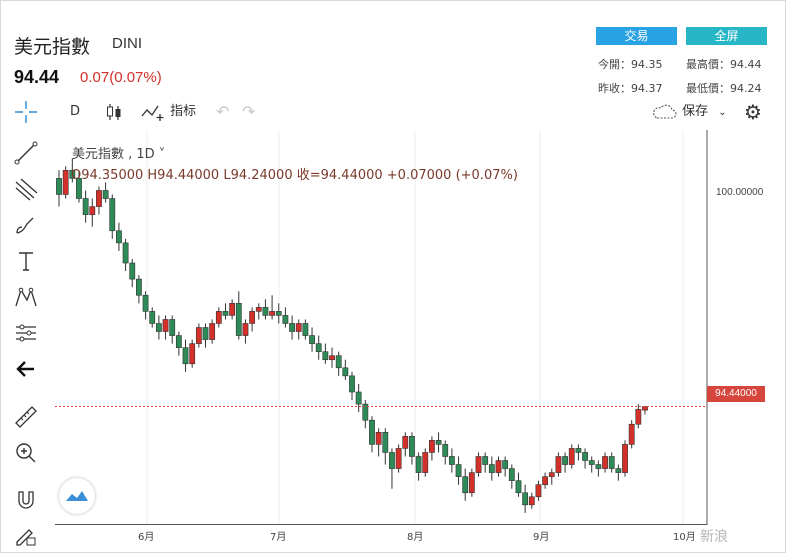 The height and width of the screenshot is (553, 789). Describe the element at coordinates (26, 153) in the screenshot. I see `trendline-tool` at that location.